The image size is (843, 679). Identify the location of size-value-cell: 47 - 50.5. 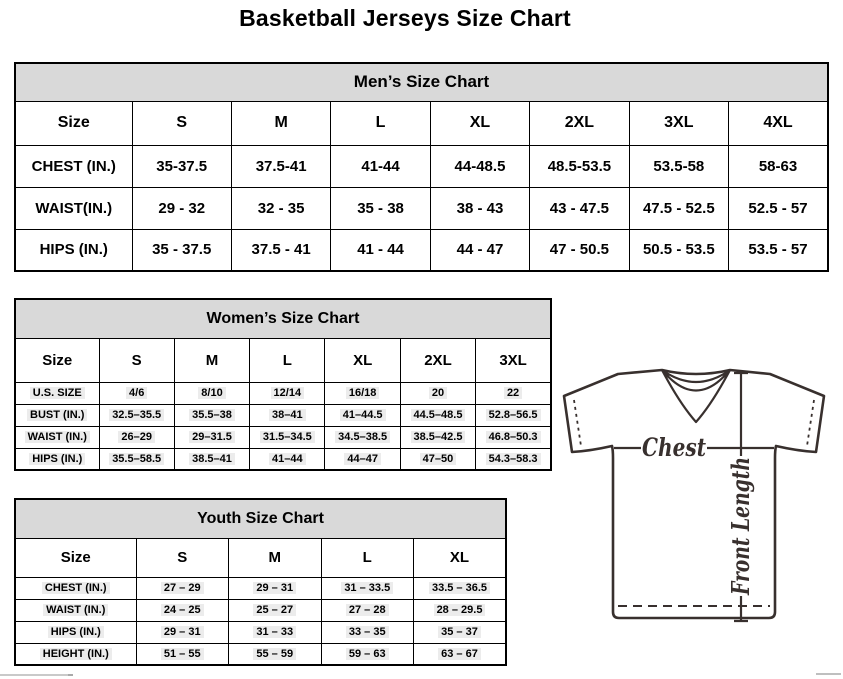
(579, 250).